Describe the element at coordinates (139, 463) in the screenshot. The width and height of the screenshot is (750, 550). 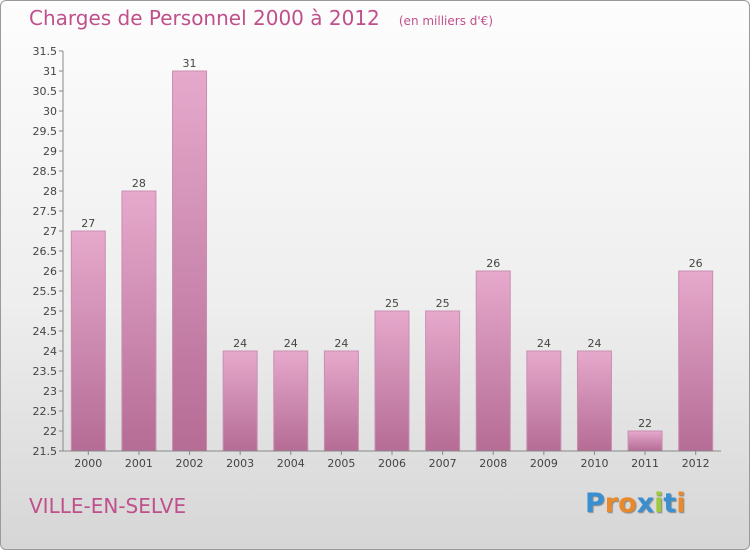
I see `x-tick-label: 2001` at that location.